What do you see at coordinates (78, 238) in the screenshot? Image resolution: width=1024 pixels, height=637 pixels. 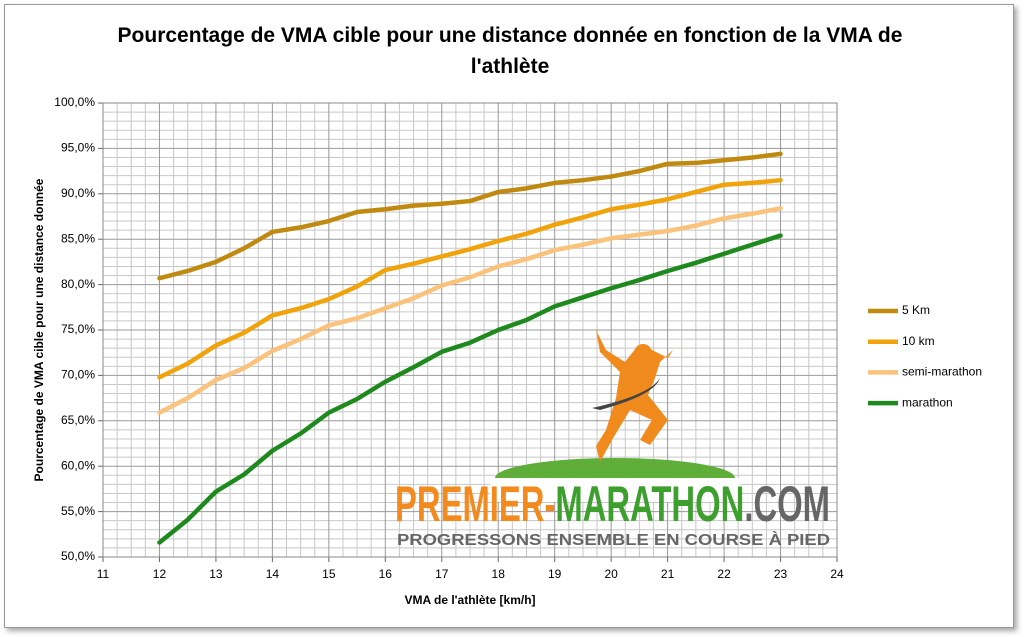 I see `y-tick-label: 85,0%` at bounding box center [78, 238].